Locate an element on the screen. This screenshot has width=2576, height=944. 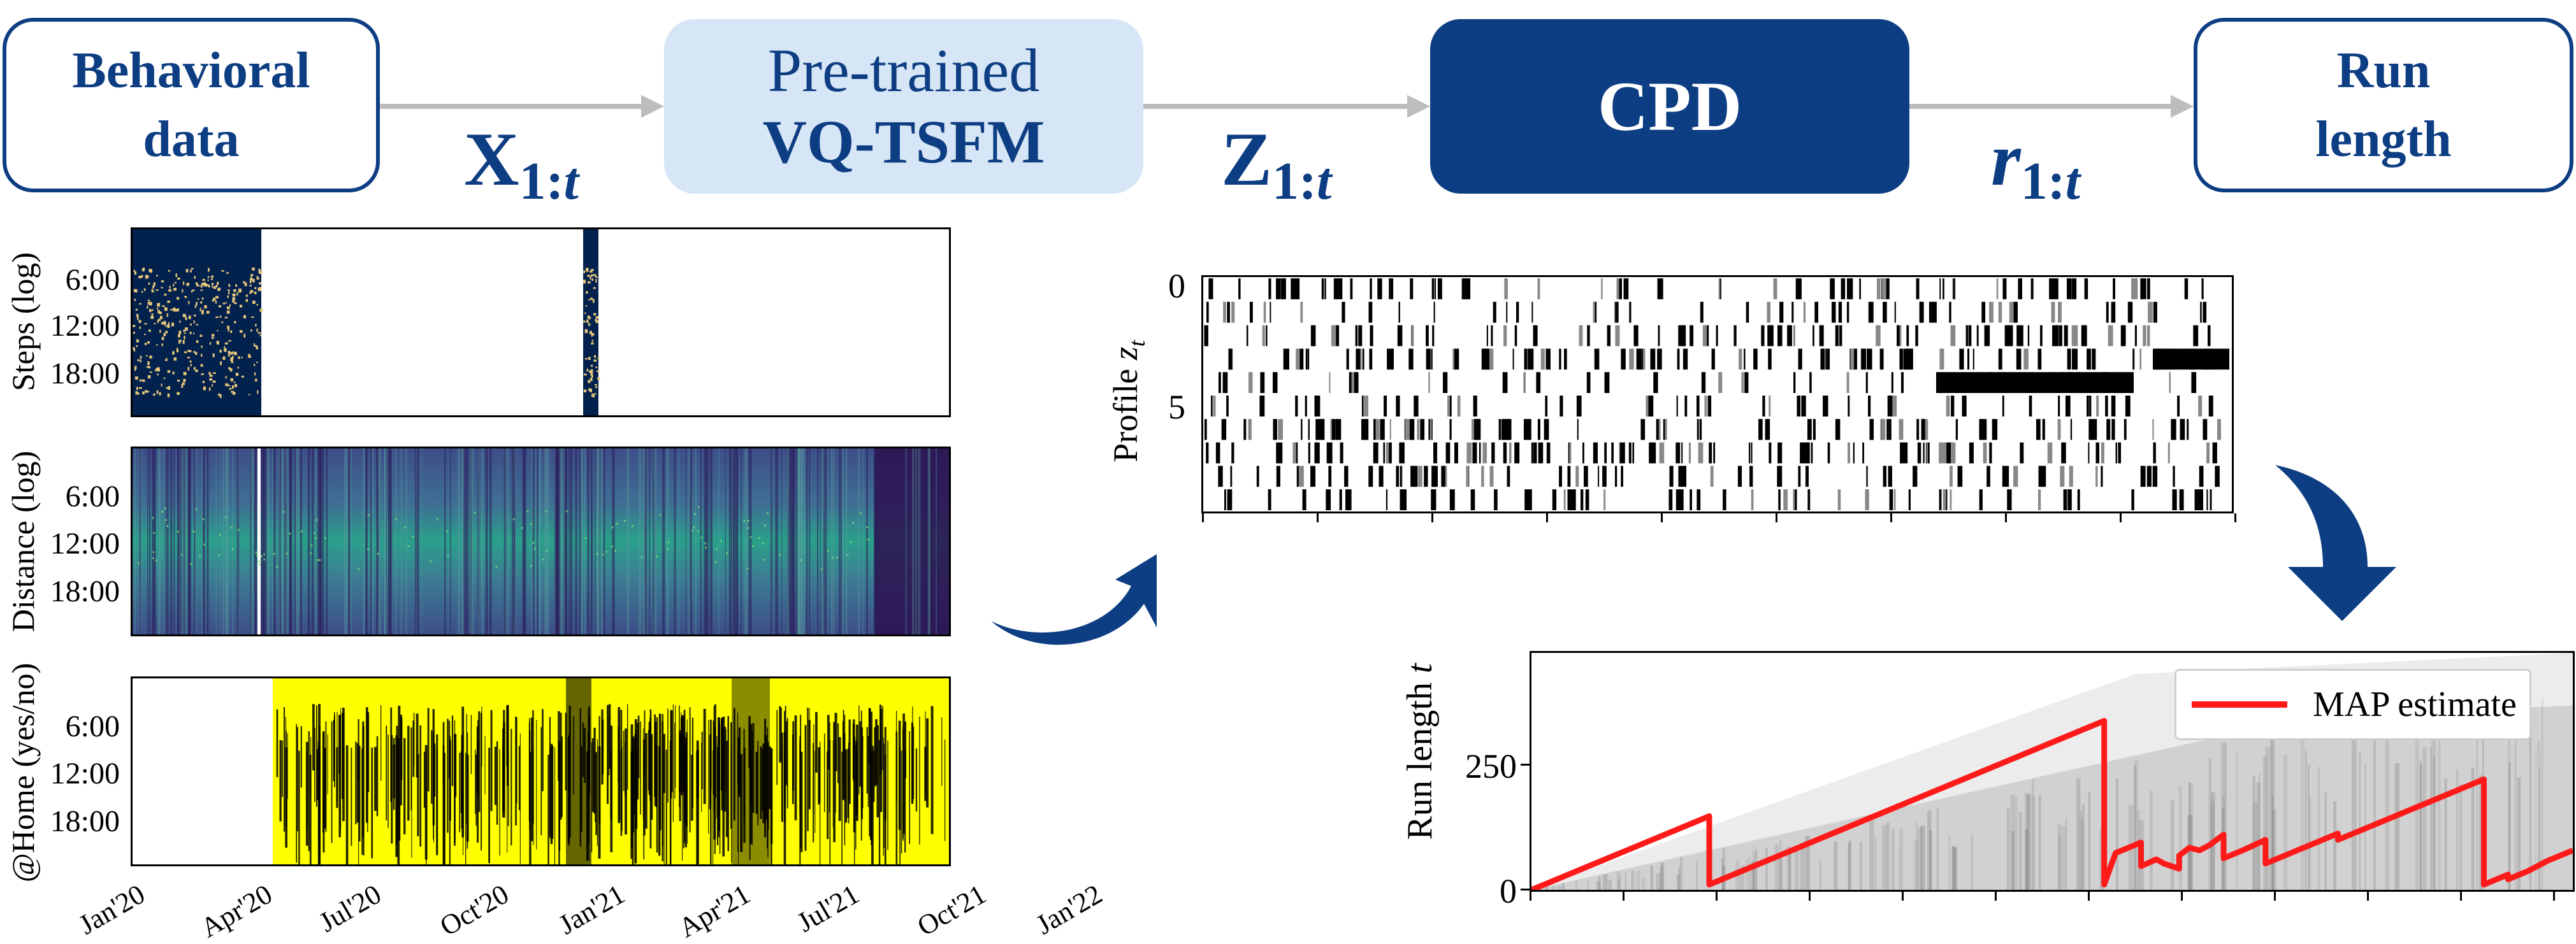
heatmap-xtick-8: Oct'21 is located at coordinates (951, 910).